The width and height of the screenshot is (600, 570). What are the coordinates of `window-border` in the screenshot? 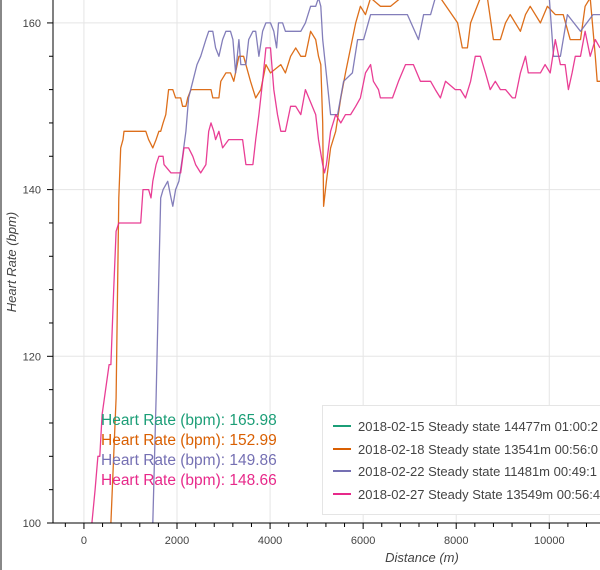 It's located at (1, 285).